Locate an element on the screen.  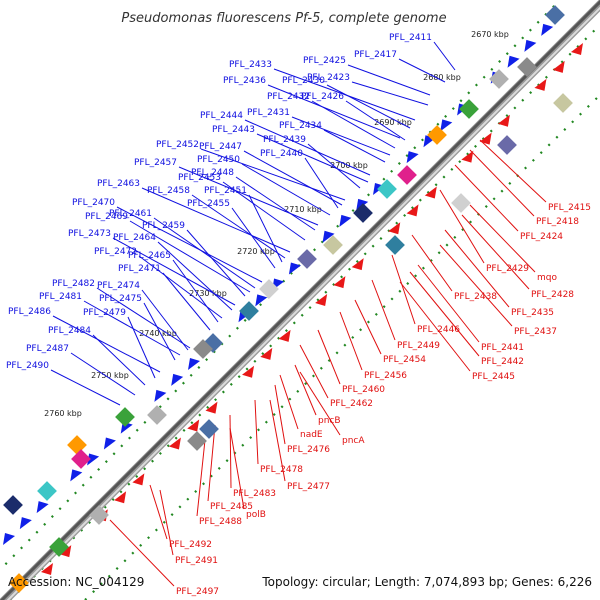
forward-gene-label: PFL_2479 is located at coordinates (104, 313).